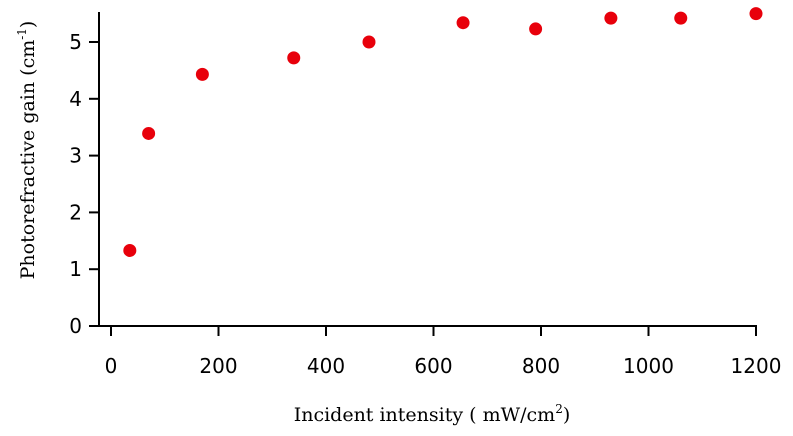  Describe the element at coordinates (75, 99) in the screenshot. I see `y-tick-label: 4` at that location.